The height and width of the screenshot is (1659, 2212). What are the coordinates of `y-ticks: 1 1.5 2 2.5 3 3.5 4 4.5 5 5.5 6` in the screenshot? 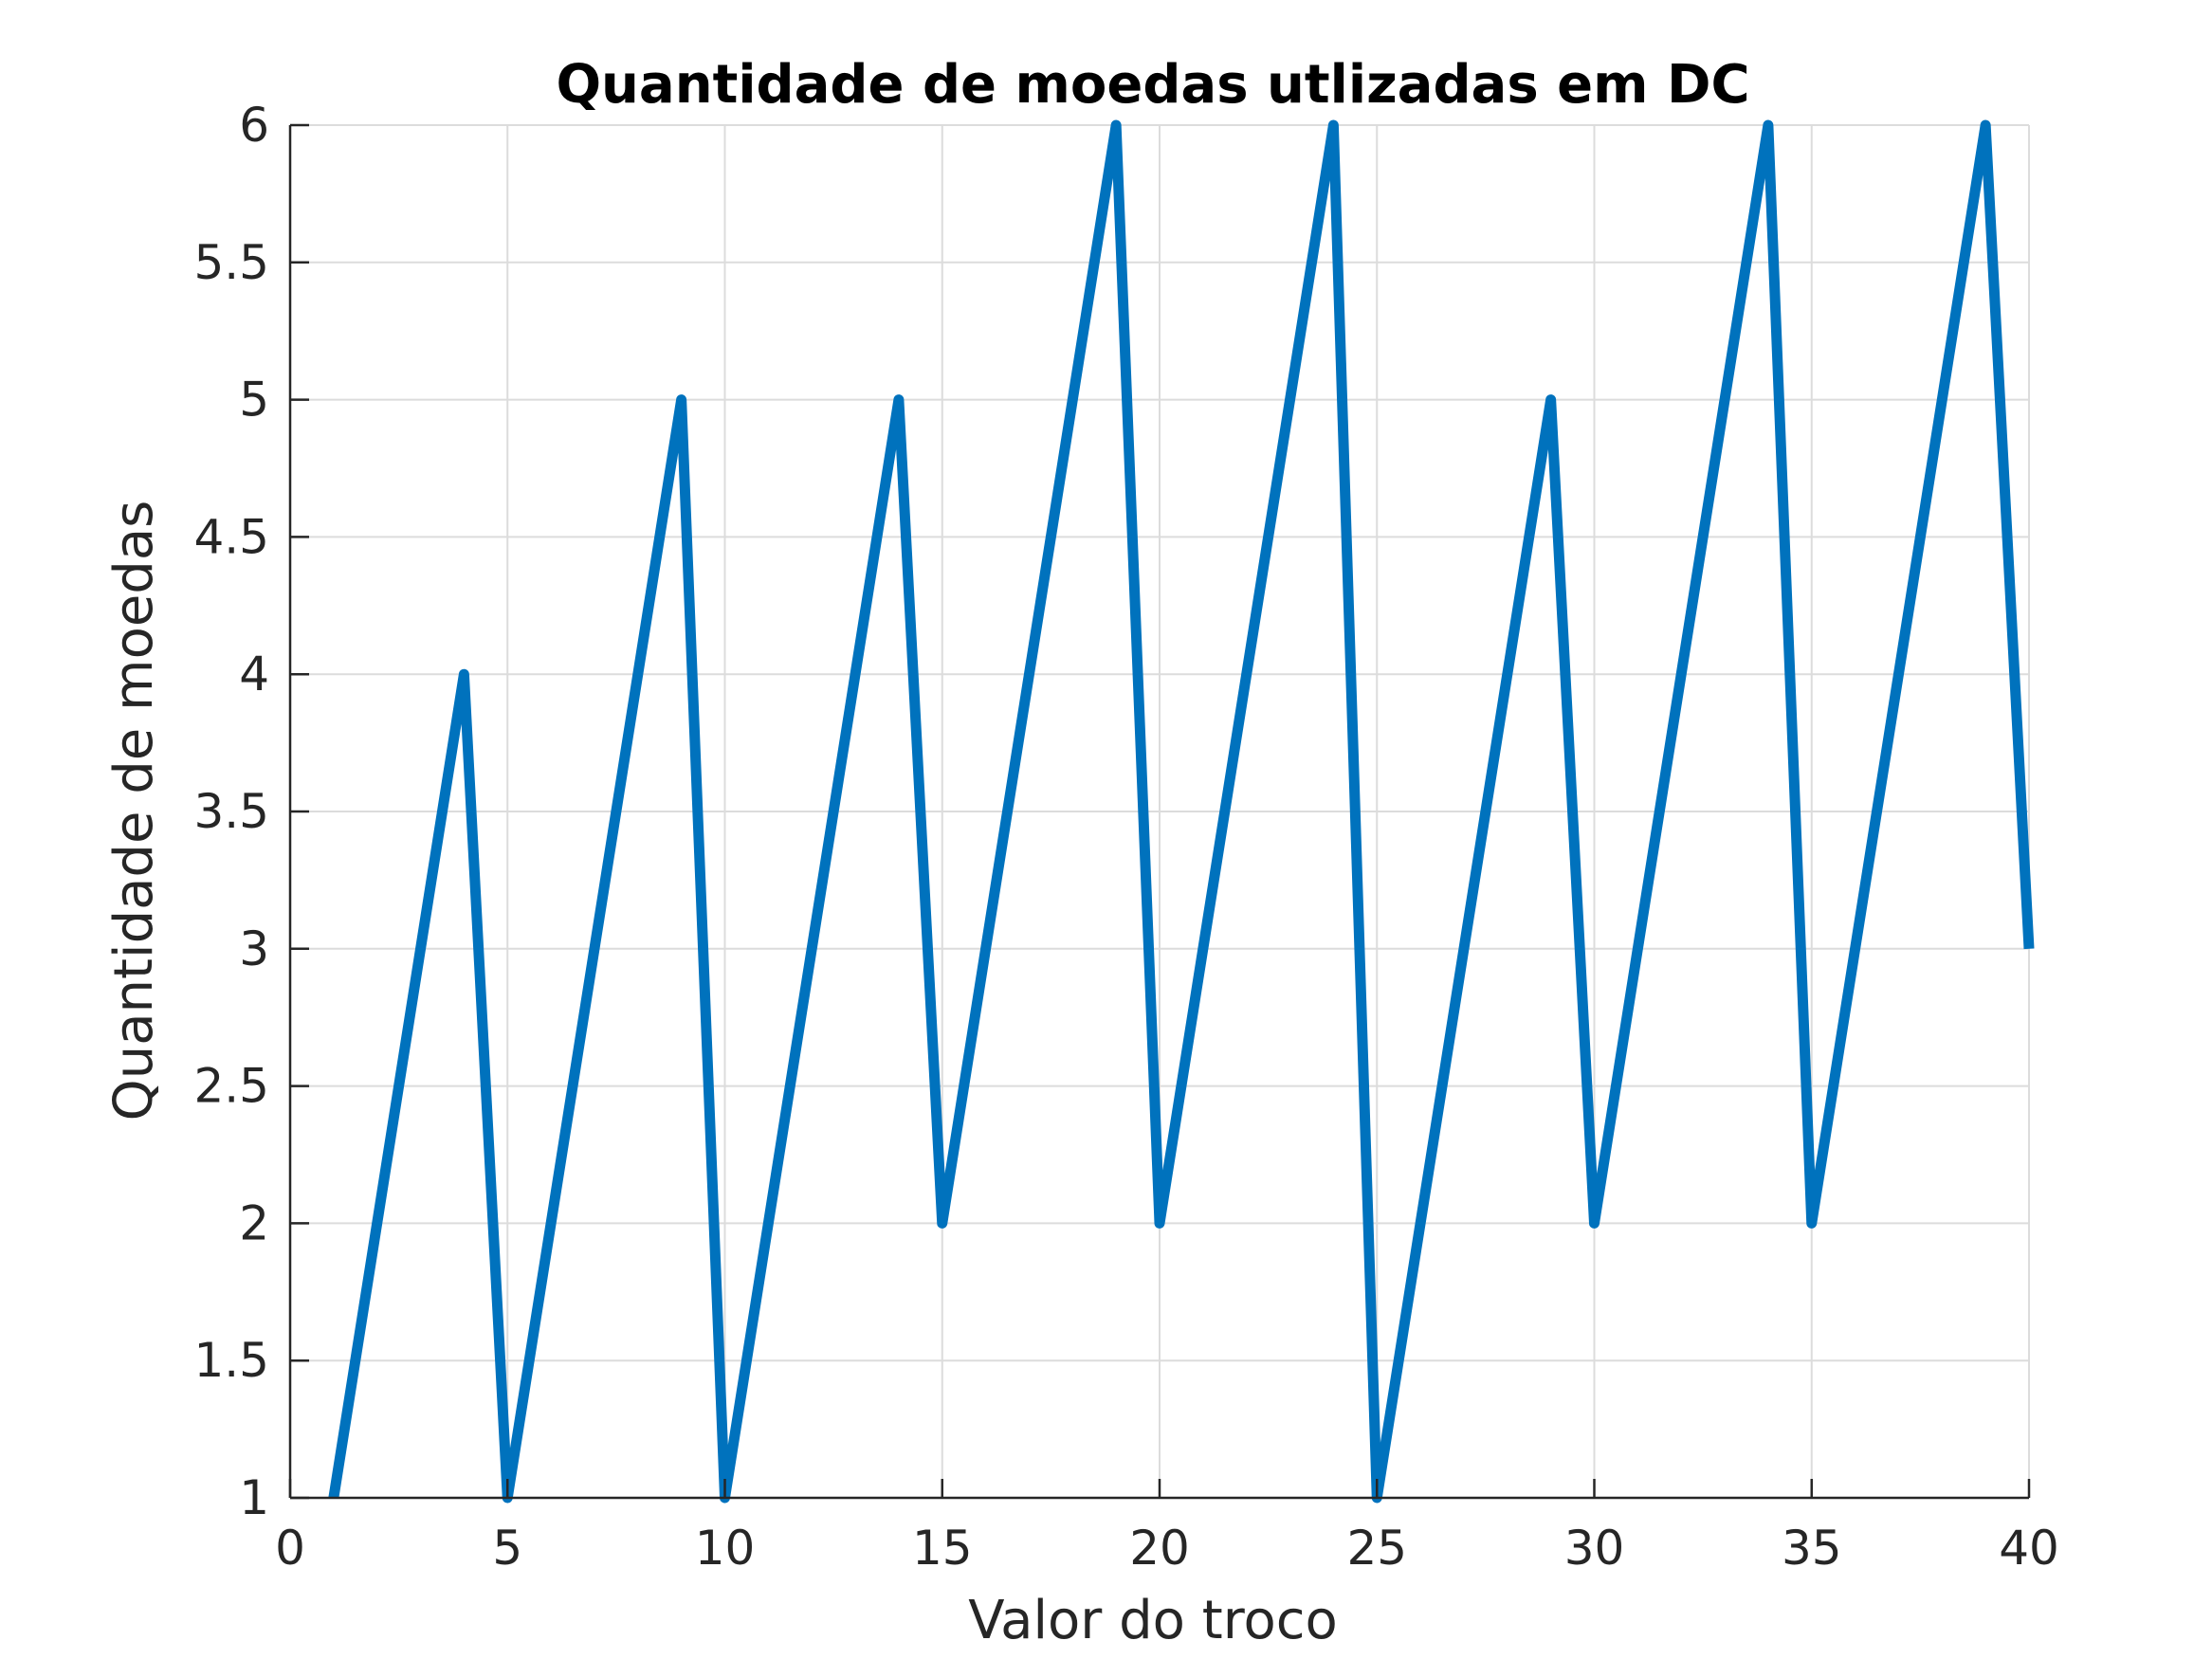 It's located at (251, 811).